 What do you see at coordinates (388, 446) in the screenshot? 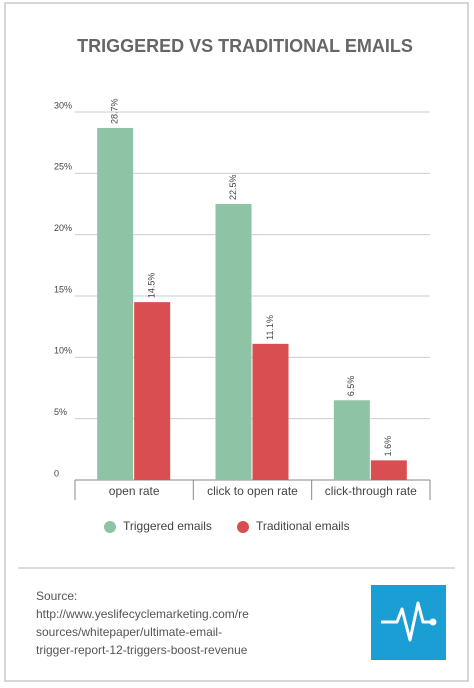
I see `value-label: 1.6%` at bounding box center [388, 446].